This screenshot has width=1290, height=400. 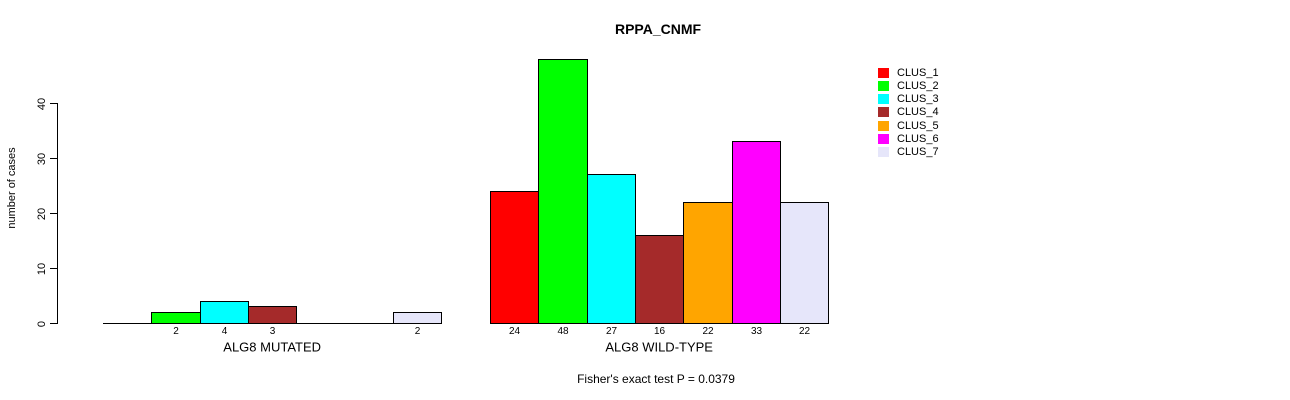 What do you see at coordinates (918, 99) in the screenshot?
I see `legend-item-label: CLUS_3` at bounding box center [918, 99].